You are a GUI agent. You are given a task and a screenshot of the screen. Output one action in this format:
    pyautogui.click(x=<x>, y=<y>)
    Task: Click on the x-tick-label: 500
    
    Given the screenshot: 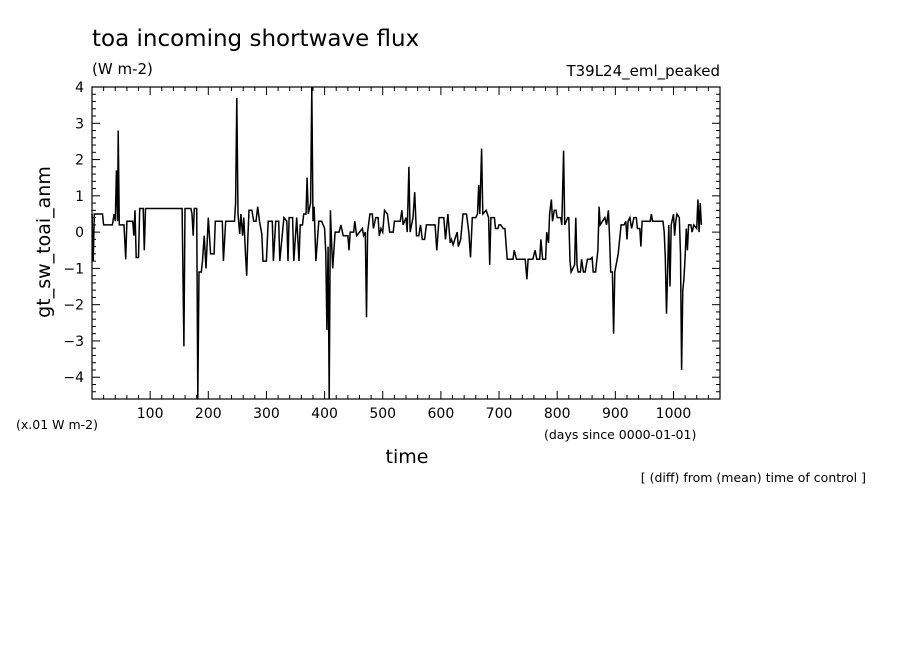 What is the action you would take?
    pyautogui.click(x=382, y=414)
    